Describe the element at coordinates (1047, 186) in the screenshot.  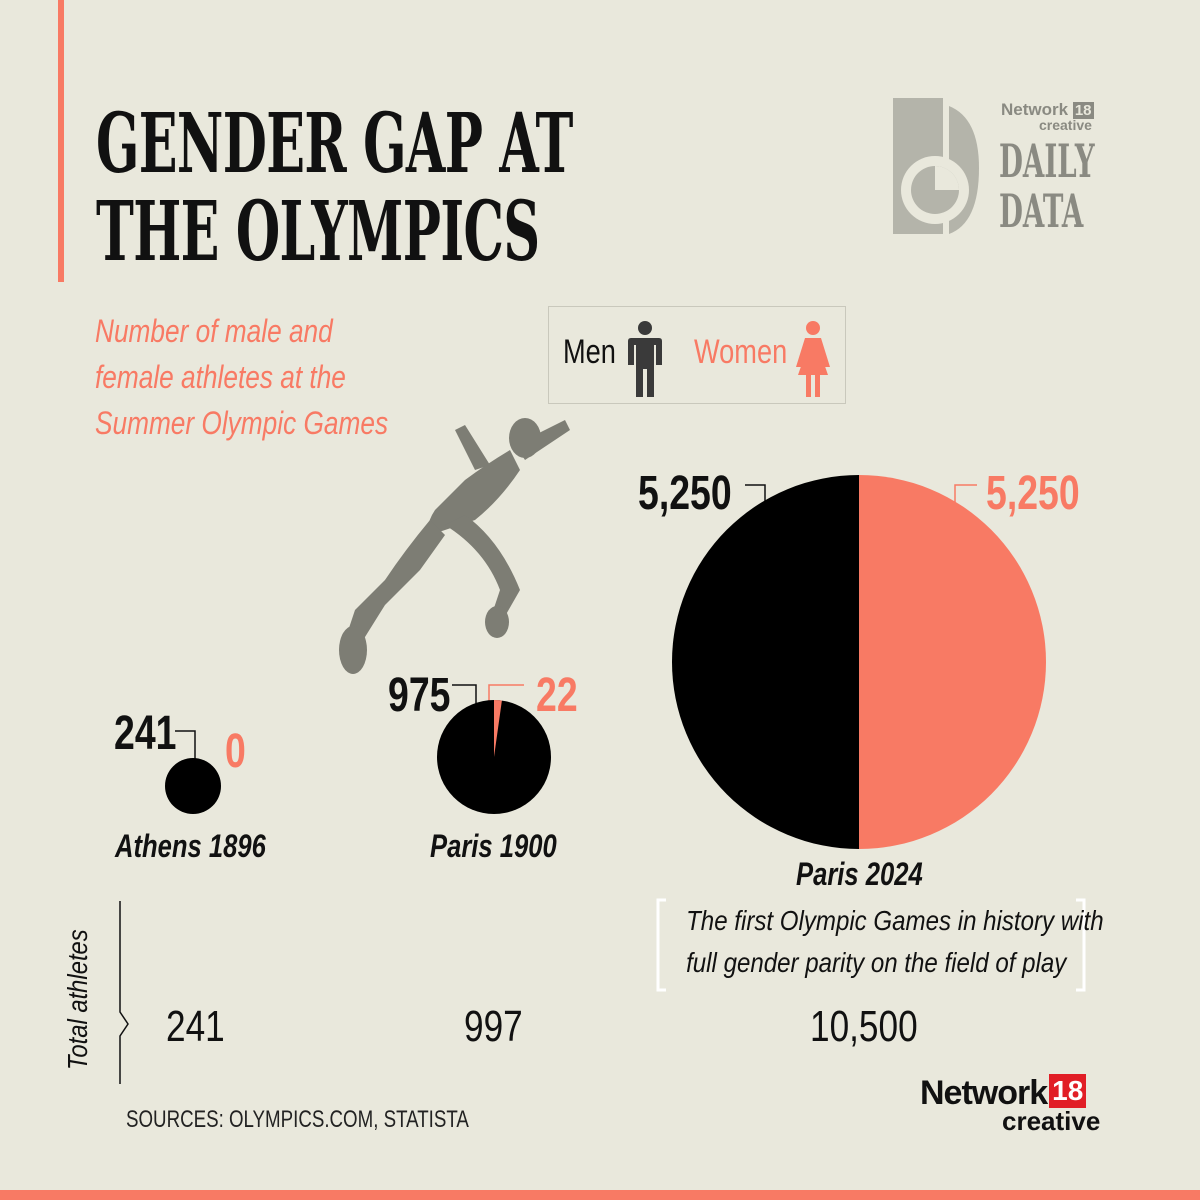
I see `daily-data-text: DAILY DATA` at that location.